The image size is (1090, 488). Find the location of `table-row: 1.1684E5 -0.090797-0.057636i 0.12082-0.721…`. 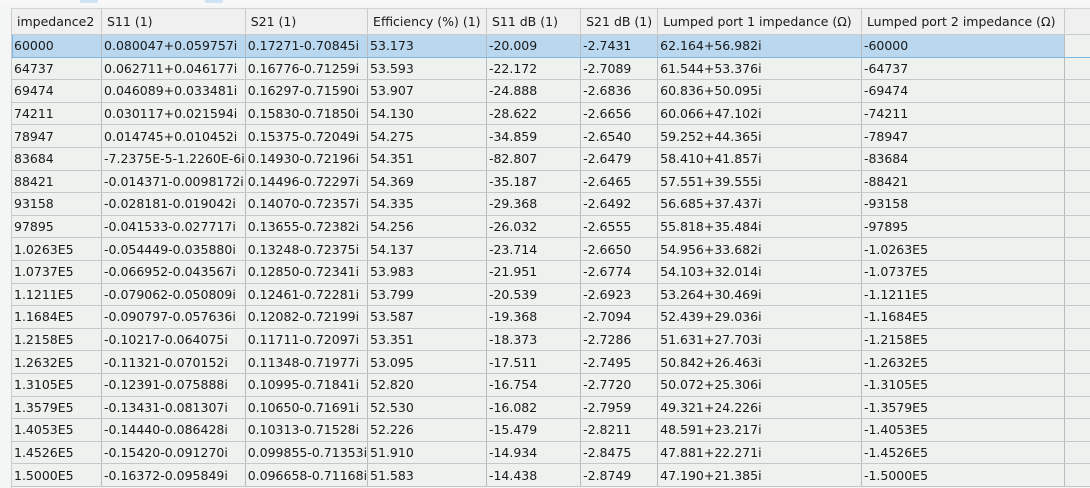

table-row: 1.1684E5 -0.090797-0.057636i 0.12082-0.721… is located at coordinates (551, 317).